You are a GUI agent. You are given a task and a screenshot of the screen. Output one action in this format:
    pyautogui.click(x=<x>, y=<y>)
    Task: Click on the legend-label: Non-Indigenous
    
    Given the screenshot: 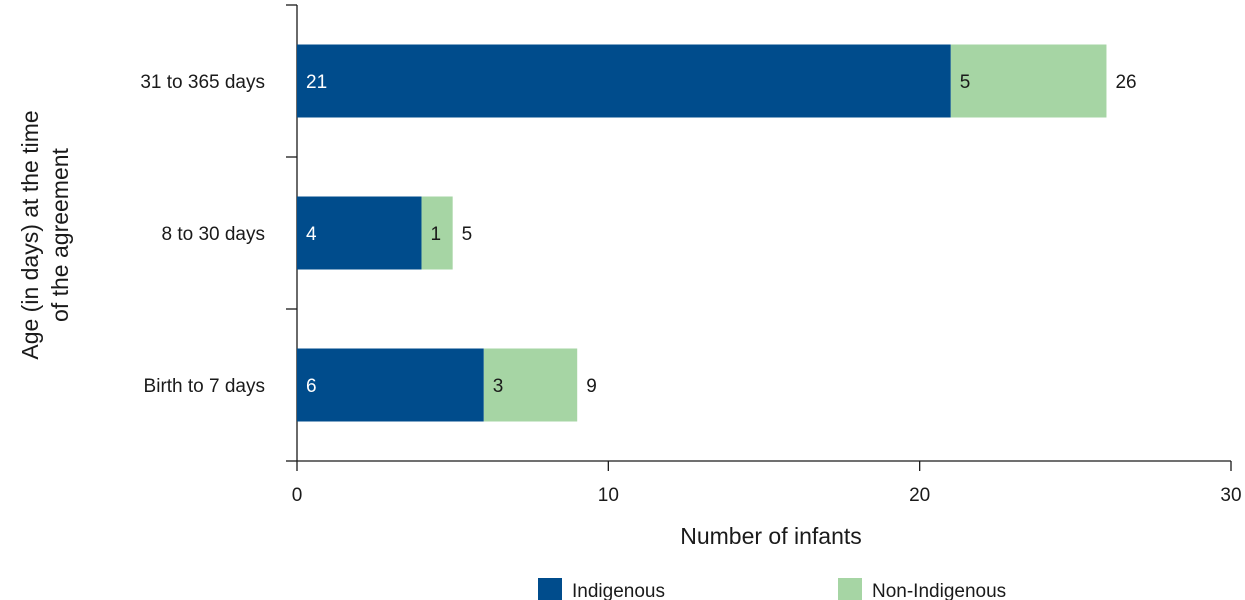 What is the action you would take?
    pyautogui.click(x=939, y=590)
    